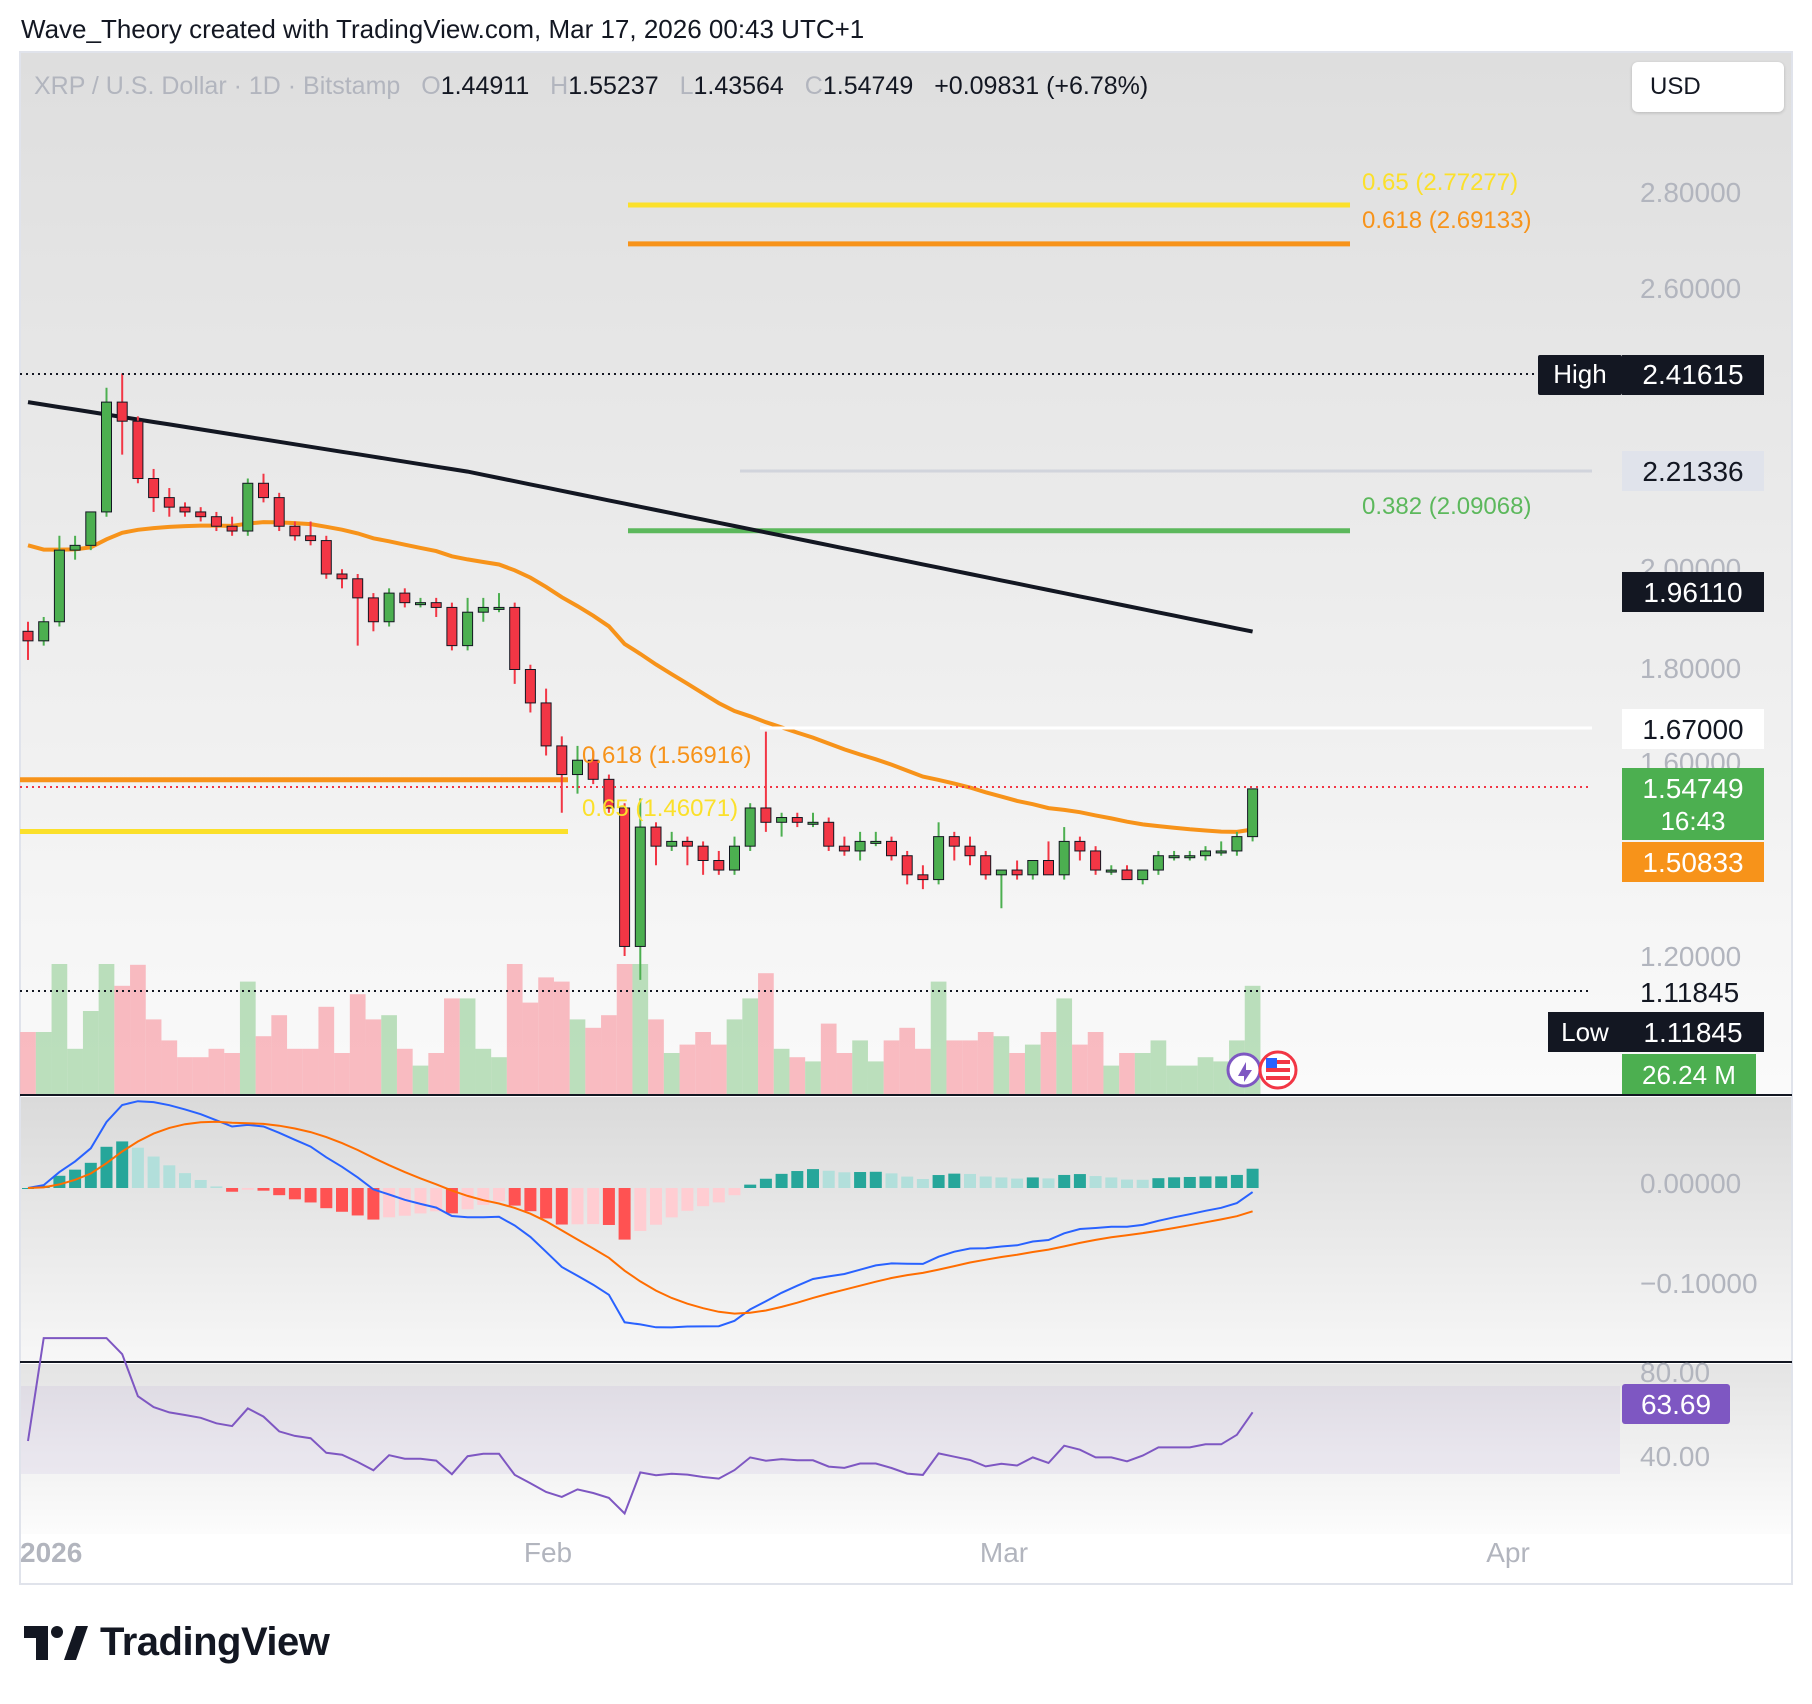 Image resolution: width=1812 pixels, height=1704 pixels. I want to click on legend-symbol: XRP / U.S. Dollar · 1D · Bitstamp, so click(217, 86).